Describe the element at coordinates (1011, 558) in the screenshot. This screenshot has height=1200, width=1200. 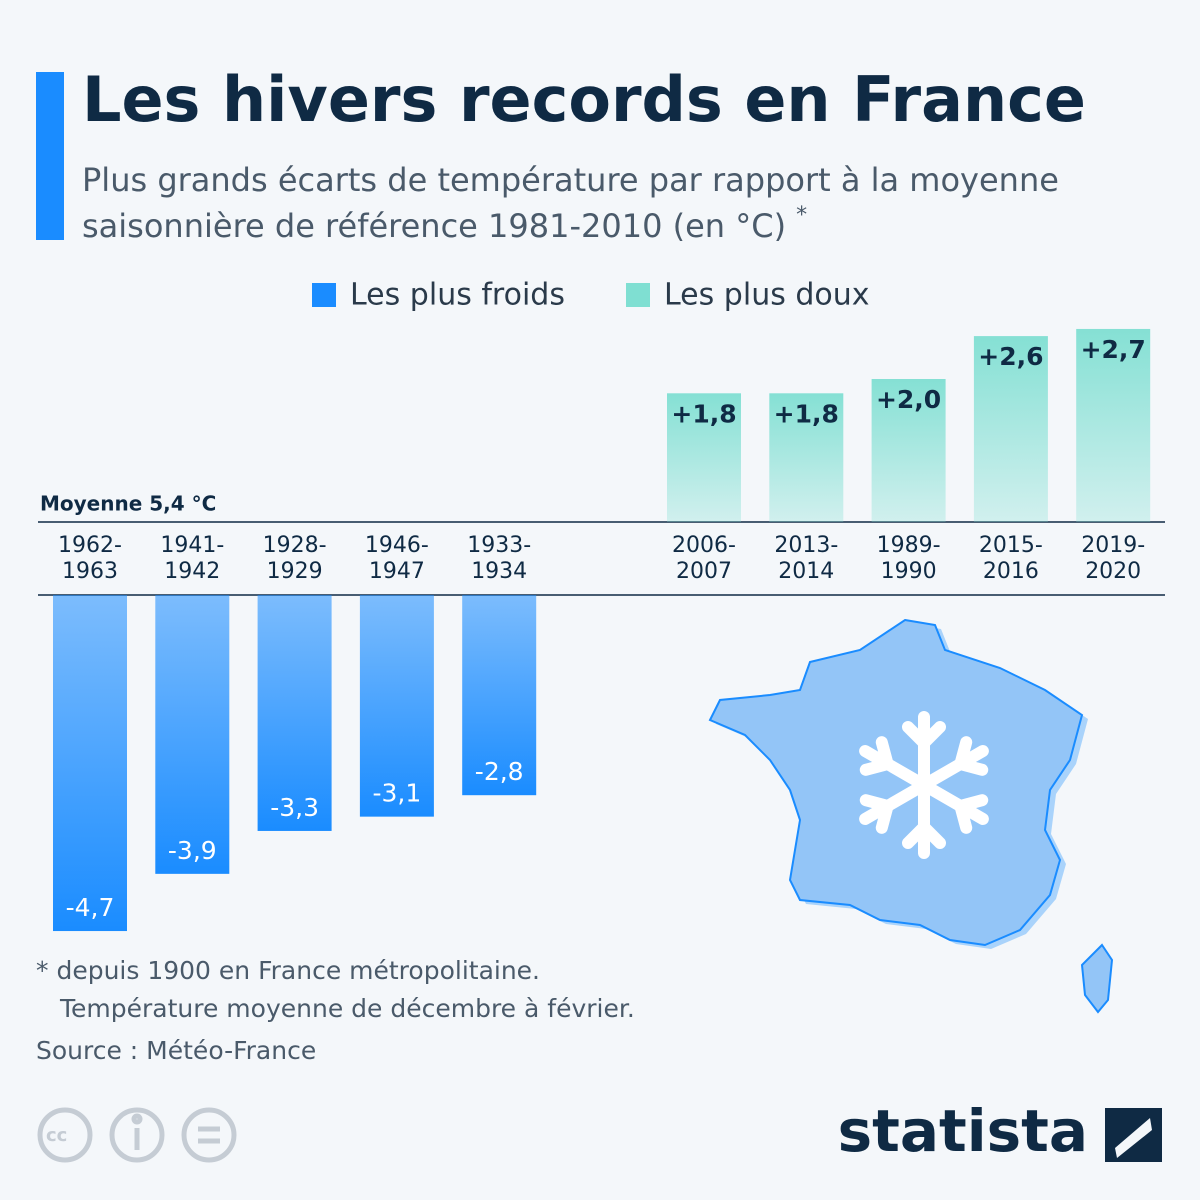
I see `x-tick-label: 2015-2016` at that location.